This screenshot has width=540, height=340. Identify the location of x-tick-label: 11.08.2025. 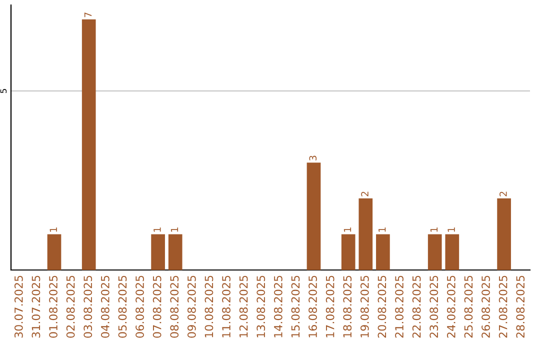
(226, 307).